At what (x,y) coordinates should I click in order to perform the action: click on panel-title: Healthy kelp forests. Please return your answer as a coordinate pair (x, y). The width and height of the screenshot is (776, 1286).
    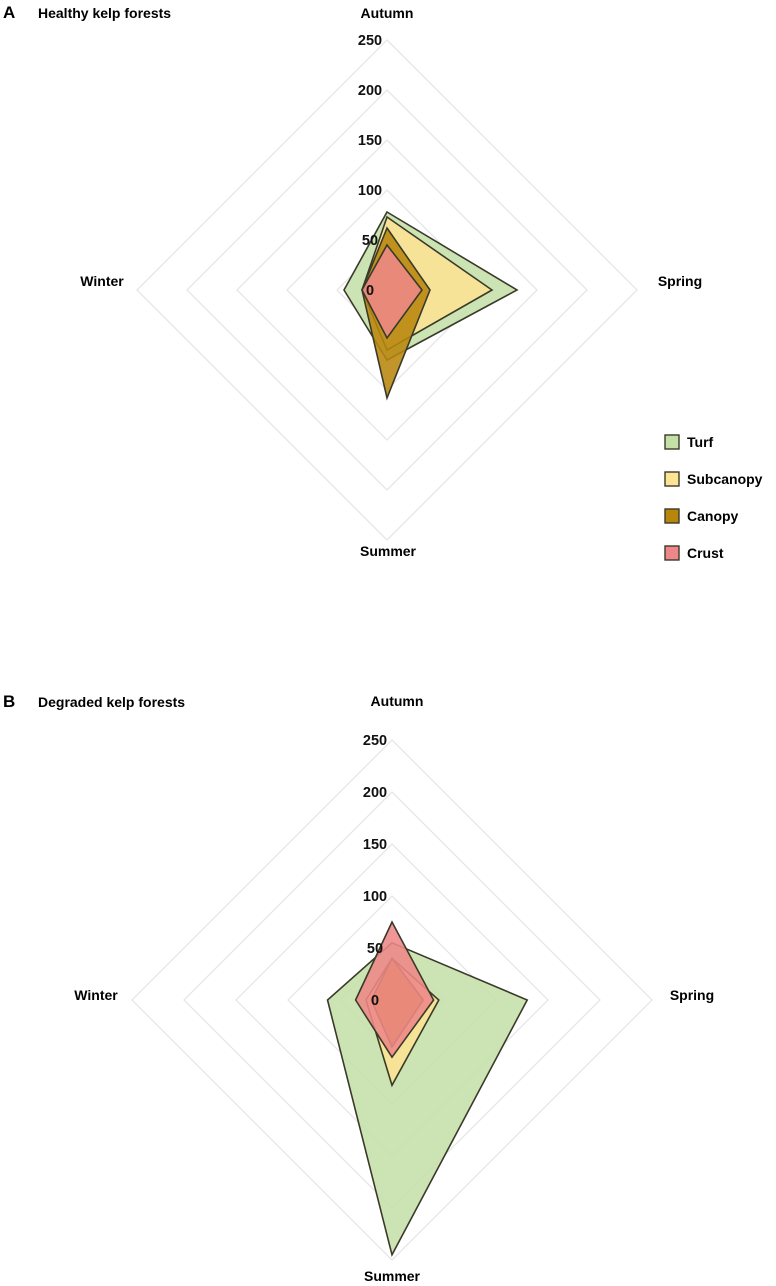
    Looking at the image, I should click on (104, 13).